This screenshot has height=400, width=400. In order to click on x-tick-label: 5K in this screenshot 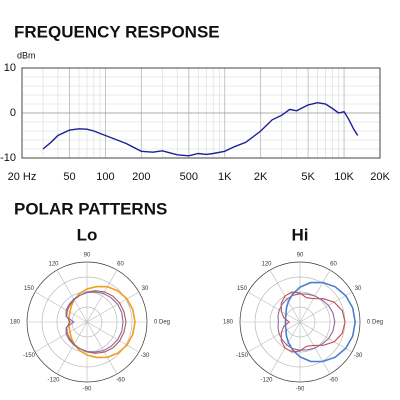, I will do `click(308, 177)`.